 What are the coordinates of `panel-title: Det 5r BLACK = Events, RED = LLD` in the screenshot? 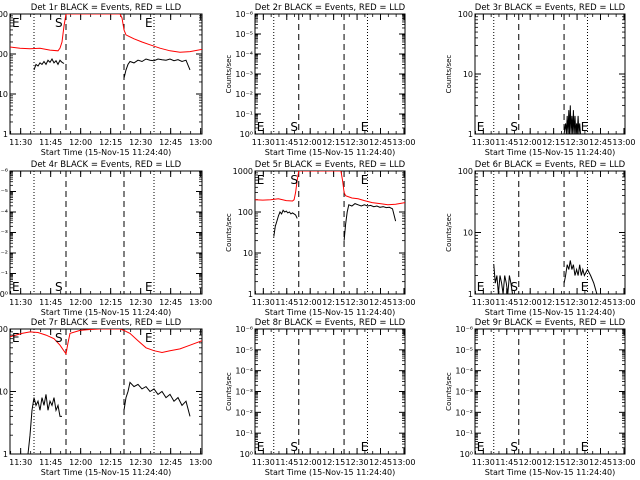 It's located at (330, 165).